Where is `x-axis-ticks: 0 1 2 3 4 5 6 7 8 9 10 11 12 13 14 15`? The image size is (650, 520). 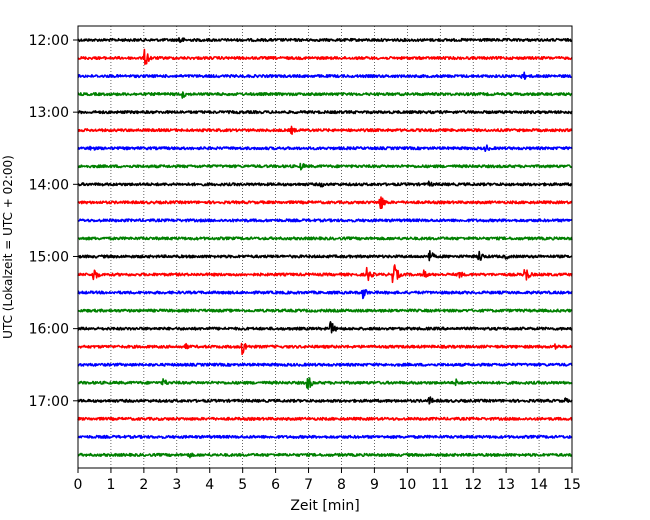 x-axis-ticks: 0 1 2 3 4 5 6 7 8 9 10 11 12 13 14 15 is located at coordinates (327, 480).